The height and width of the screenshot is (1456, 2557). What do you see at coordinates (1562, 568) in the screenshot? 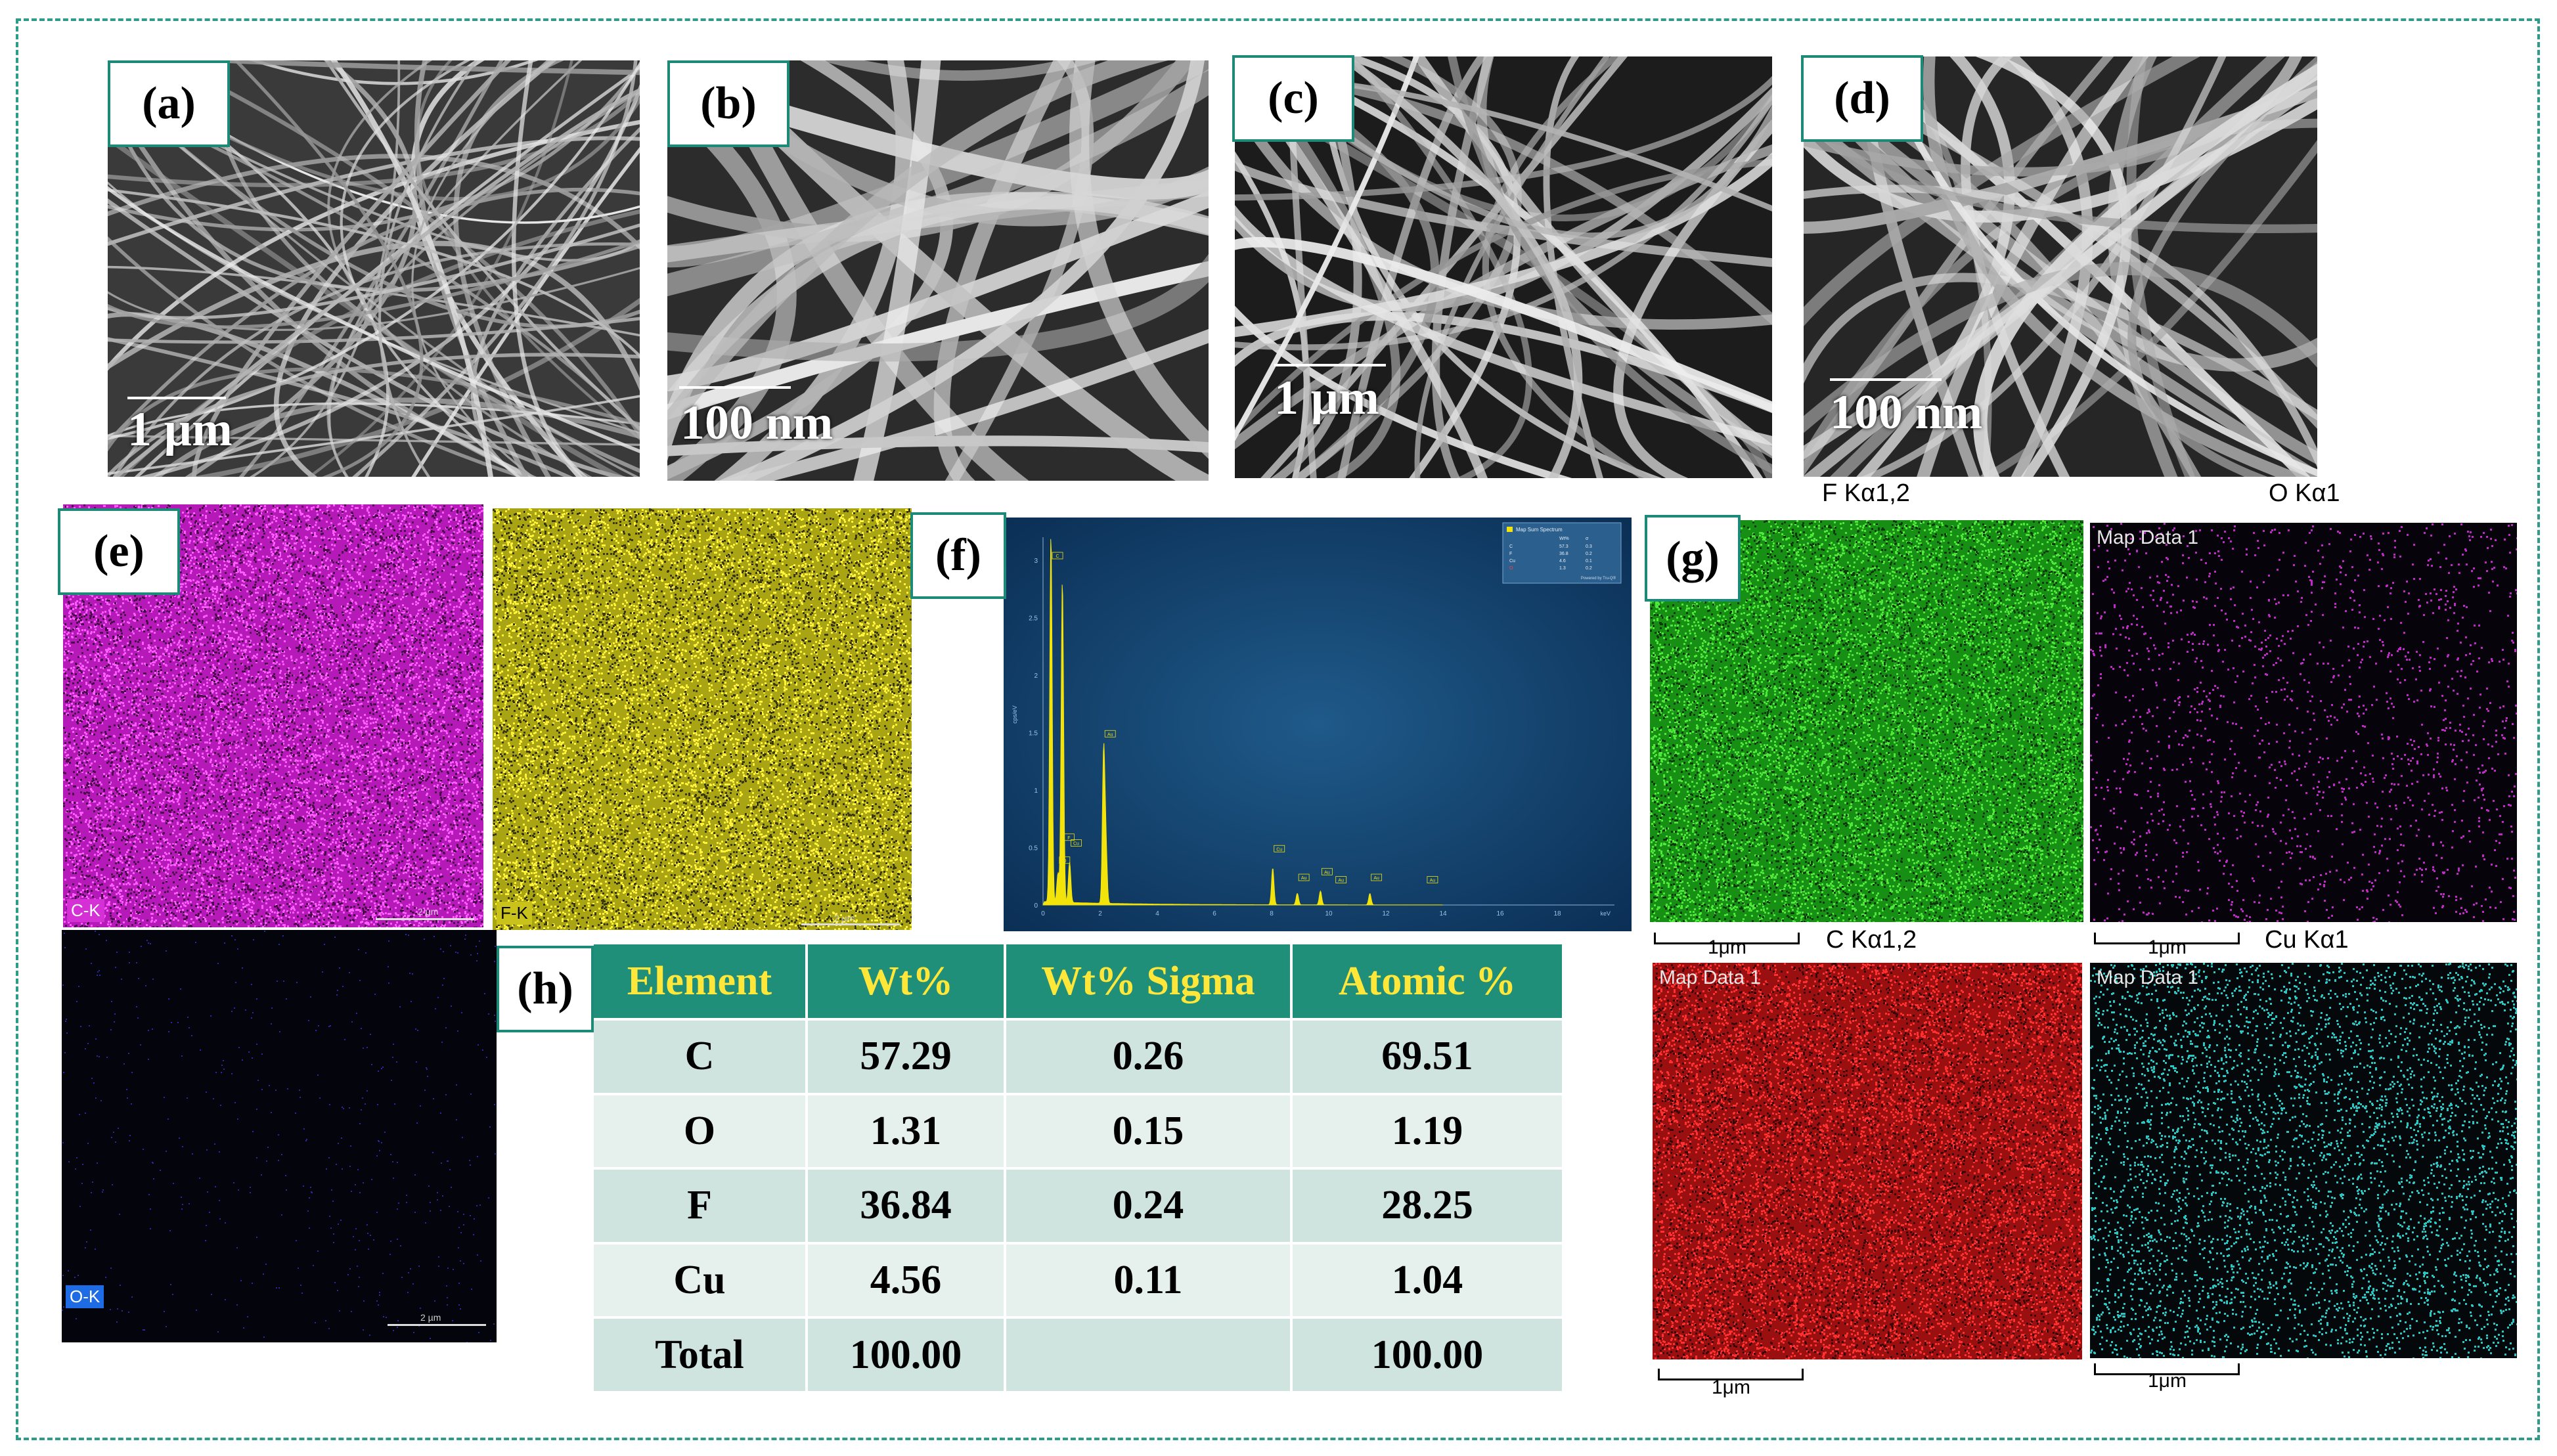
I see `spectrum-legend-cell: 1.3` at bounding box center [1562, 568].